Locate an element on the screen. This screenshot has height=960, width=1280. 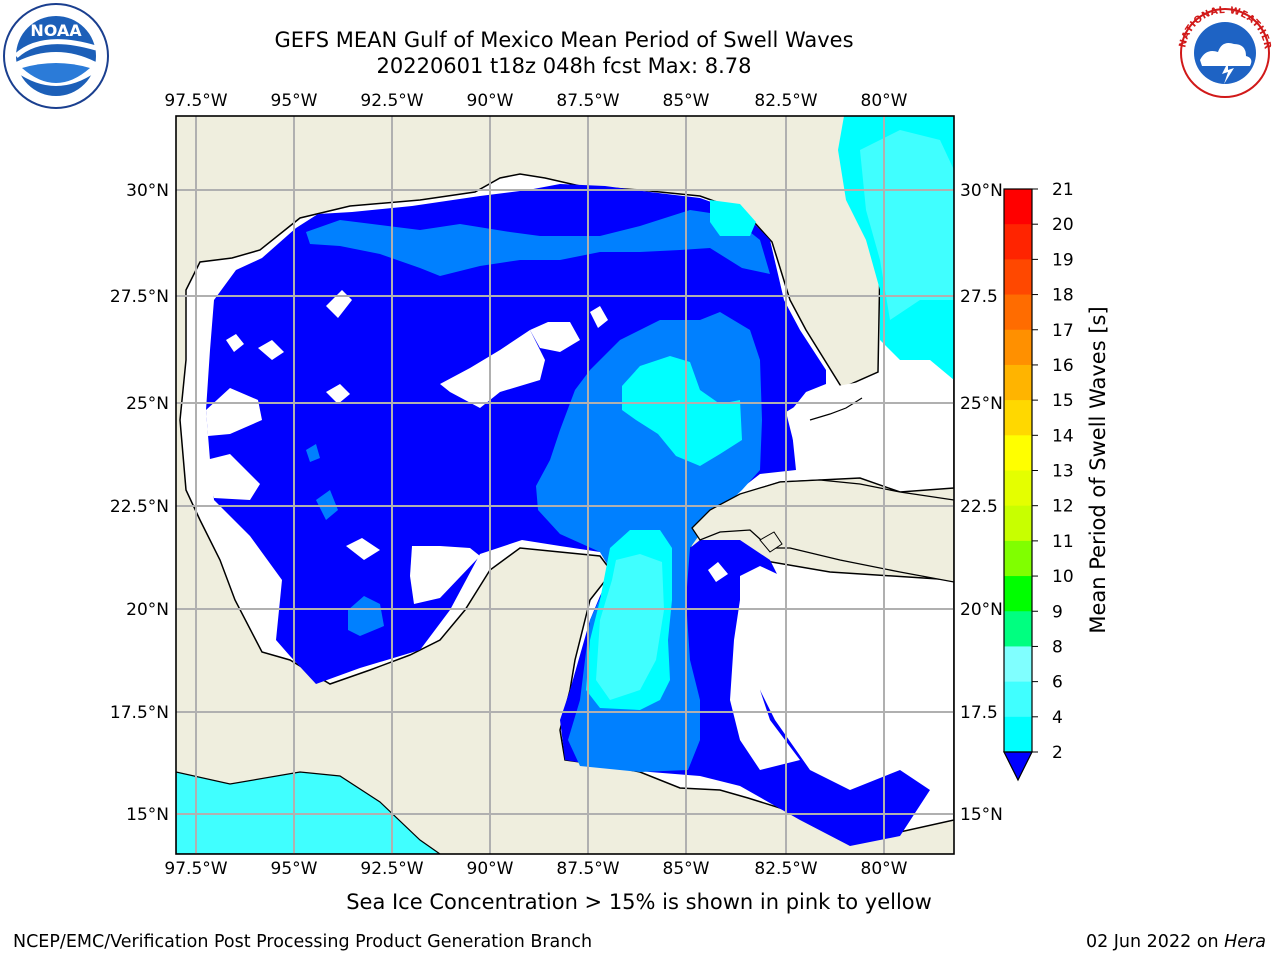
colorbar-tick-label: 6 is located at coordinates (1057, 683).